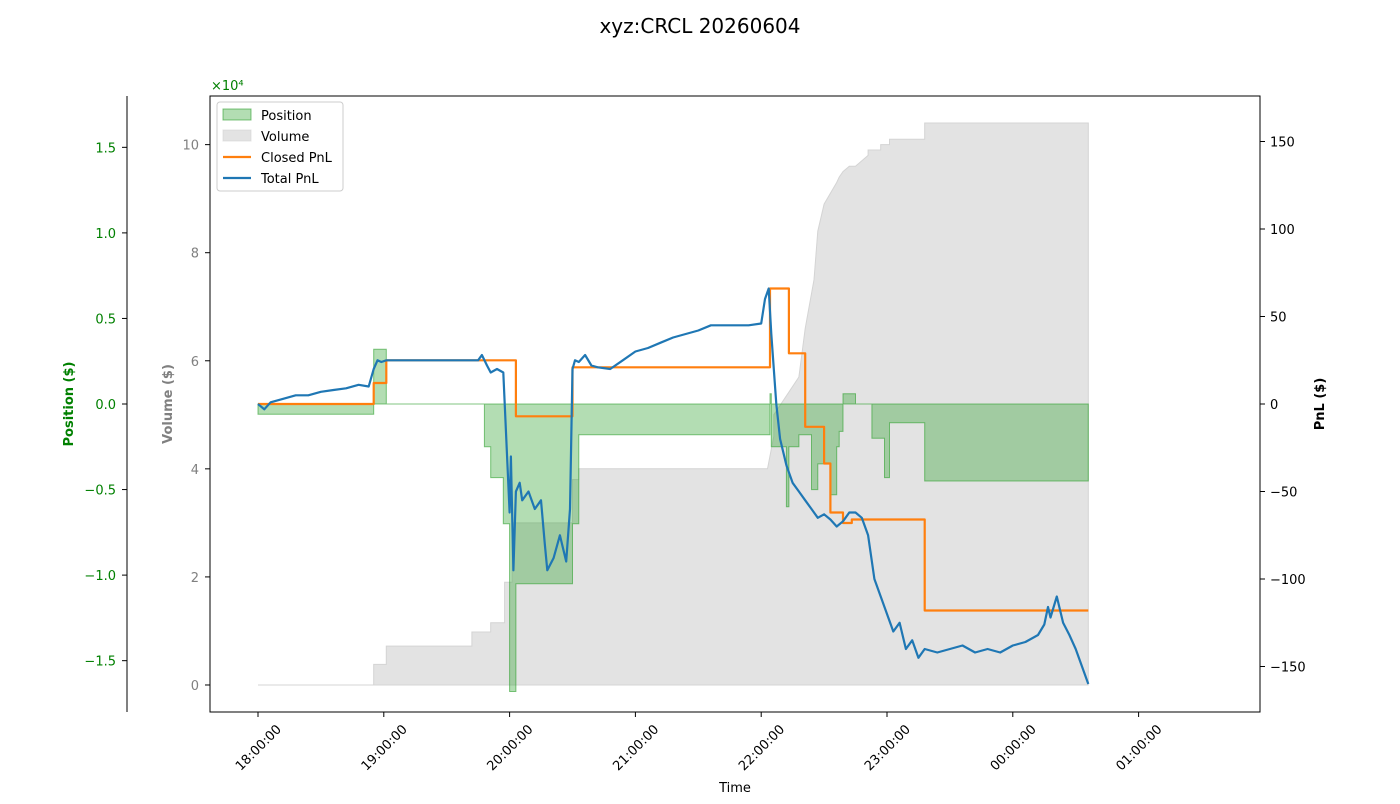 The width and height of the screenshot is (1400, 804). Describe the element at coordinates (168, 404) in the screenshot. I see `volume-axis-label: Volume ($)` at that location.